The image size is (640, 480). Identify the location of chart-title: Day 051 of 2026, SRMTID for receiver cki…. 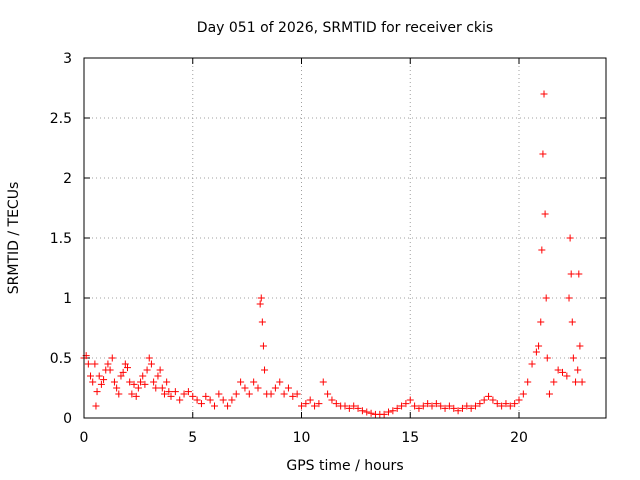
(345, 28).